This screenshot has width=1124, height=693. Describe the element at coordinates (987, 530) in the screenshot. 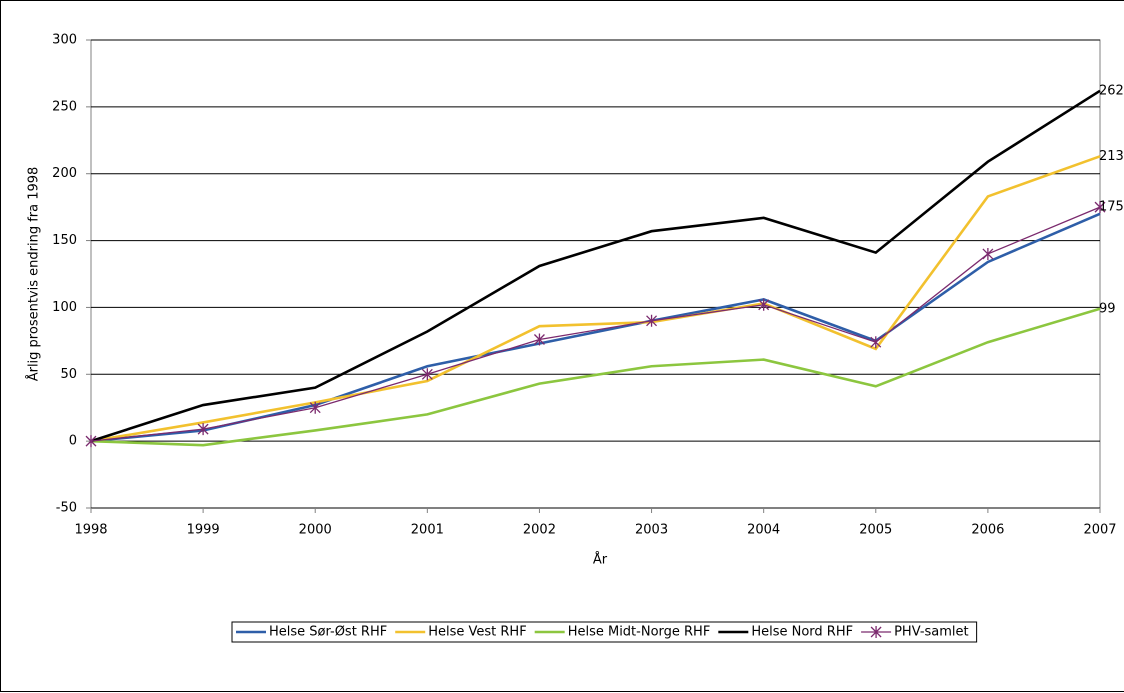

I see `x-tick-label: 2006` at that location.